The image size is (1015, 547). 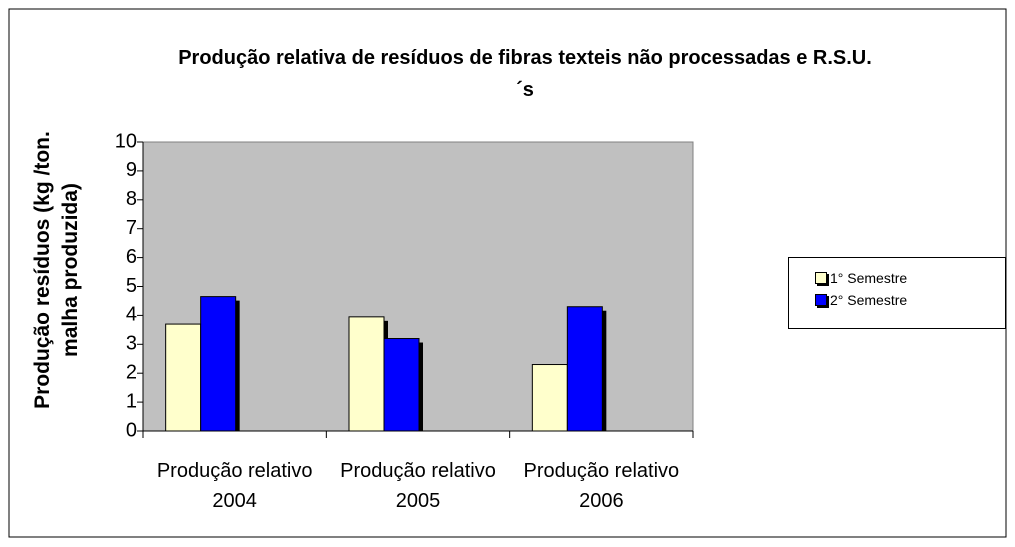 What do you see at coordinates (126, 141) in the screenshot?
I see `y-tick-label: 10` at bounding box center [126, 141].